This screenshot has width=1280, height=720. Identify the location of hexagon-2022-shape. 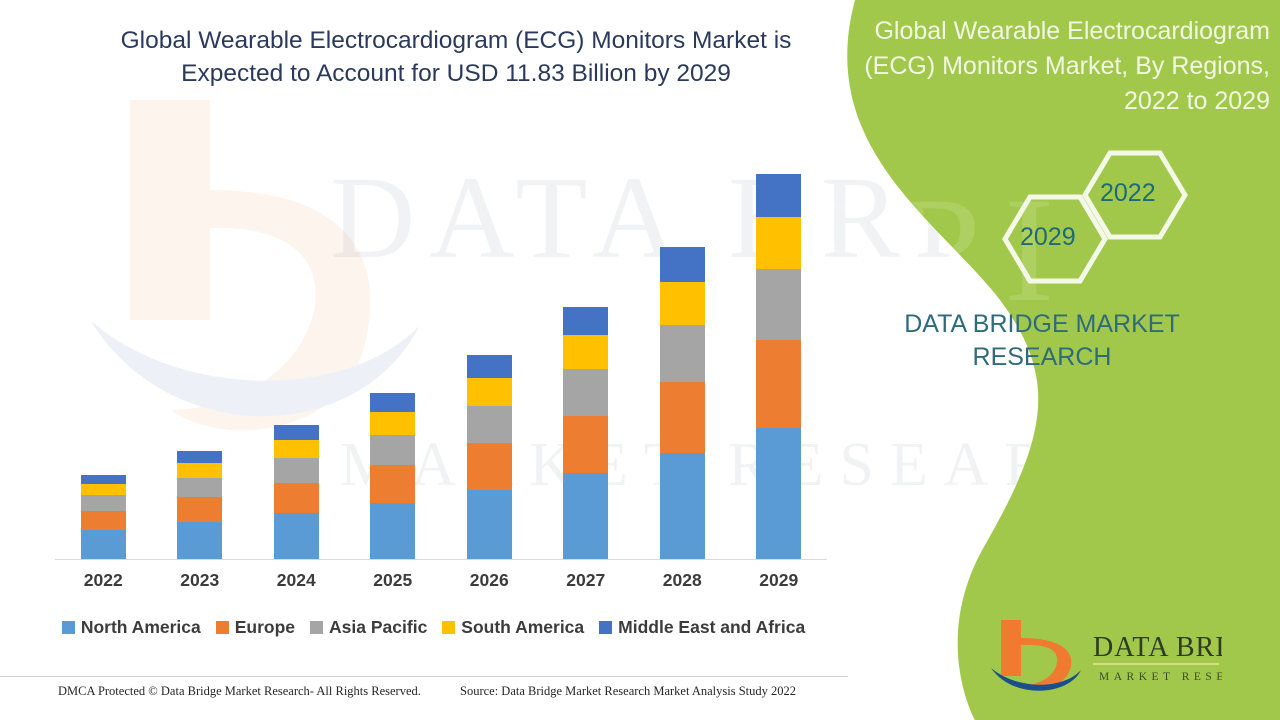
(1135, 195).